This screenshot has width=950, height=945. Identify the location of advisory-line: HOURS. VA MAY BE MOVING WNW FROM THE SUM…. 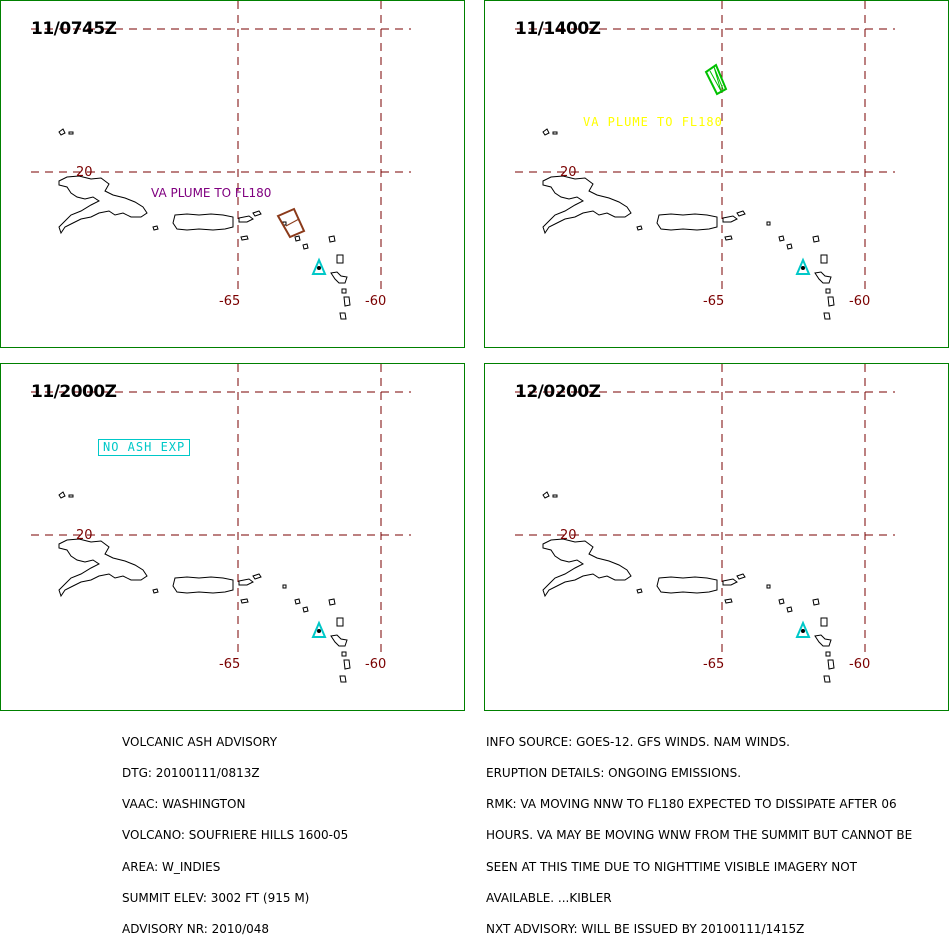
(699, 835).